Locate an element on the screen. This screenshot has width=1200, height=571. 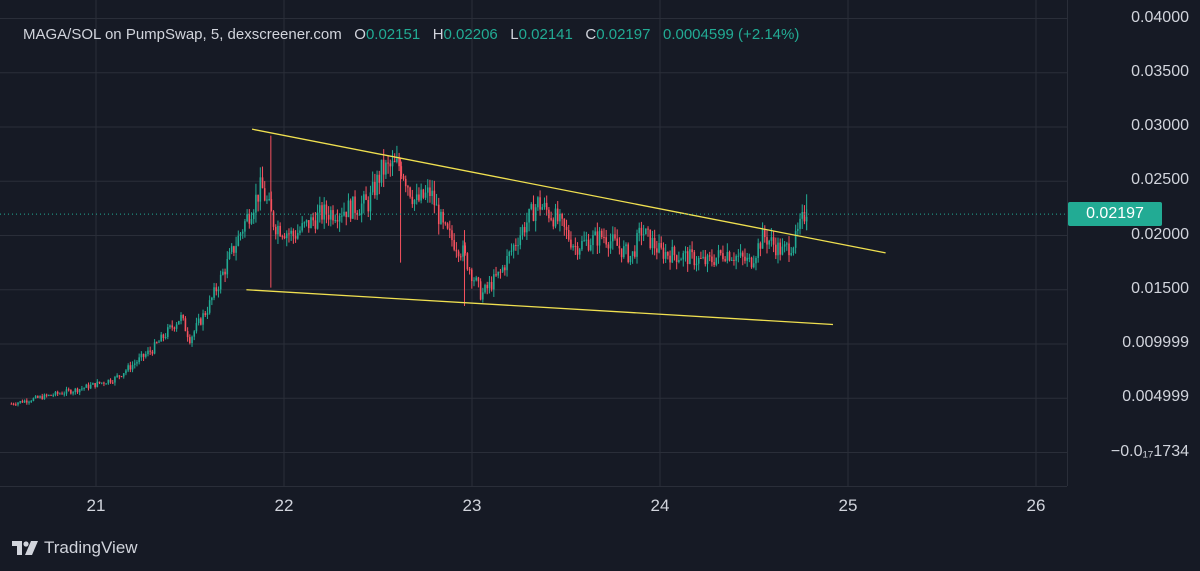
tradingview-logo: TradingView is located at coordinates (75, 548).